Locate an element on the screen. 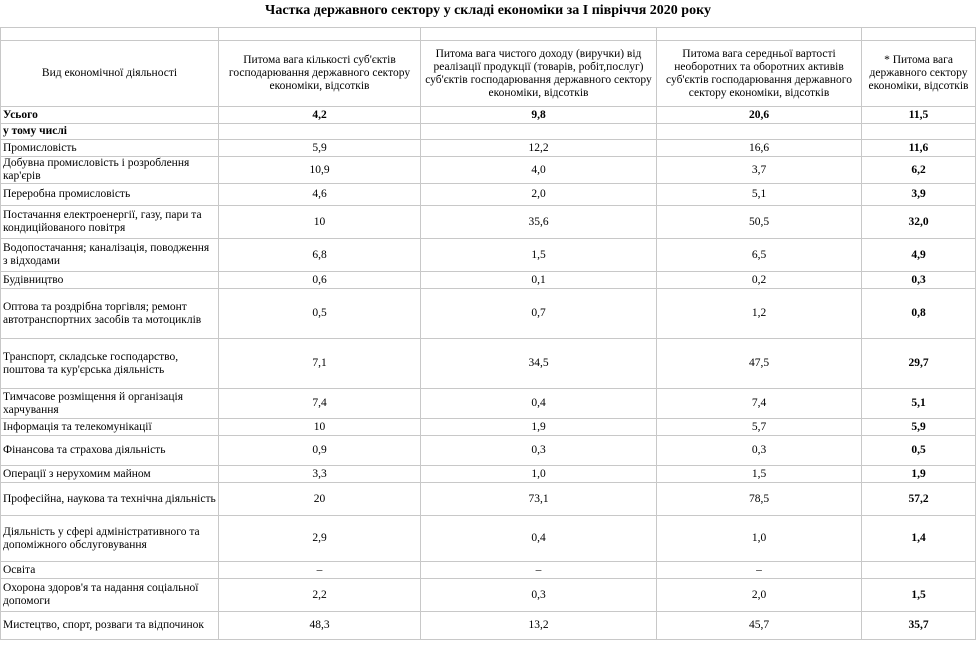 This screenshot has width=976, height=661. assets-share-cell: – is located at coordinates (759, 570).